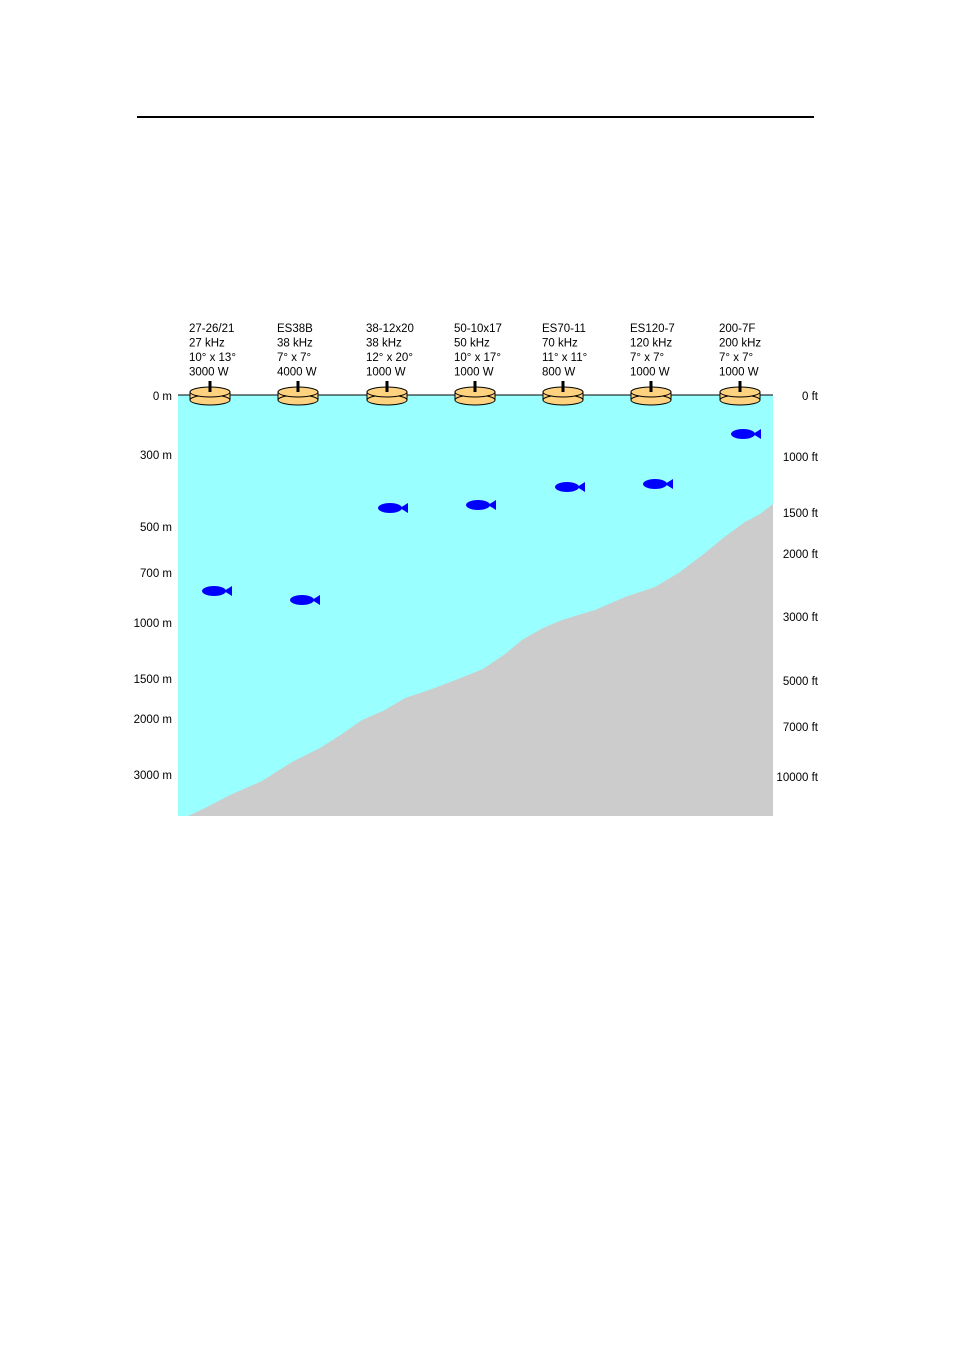 The image size is (954, 1350). I want to click on transducer-power-label: 800 W, so click(558, 373).